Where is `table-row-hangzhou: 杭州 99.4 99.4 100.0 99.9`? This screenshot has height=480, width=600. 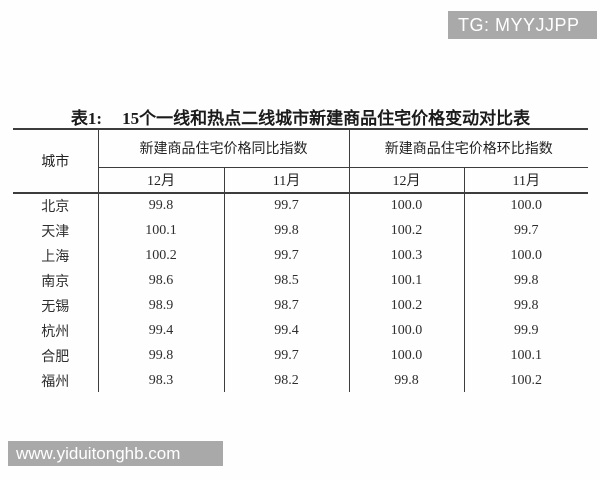
table-row-hangzhou: 杭州 99.4 99.4 100.0 99.9 is located at coordinates (300, 330).